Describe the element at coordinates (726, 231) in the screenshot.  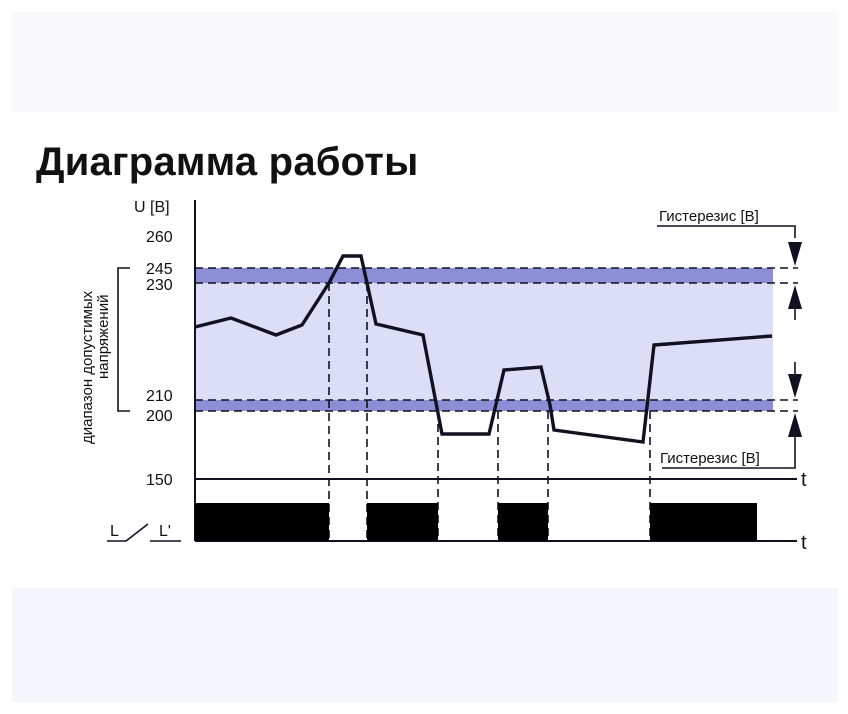
I see `hysteresis-top-leader` at that location.